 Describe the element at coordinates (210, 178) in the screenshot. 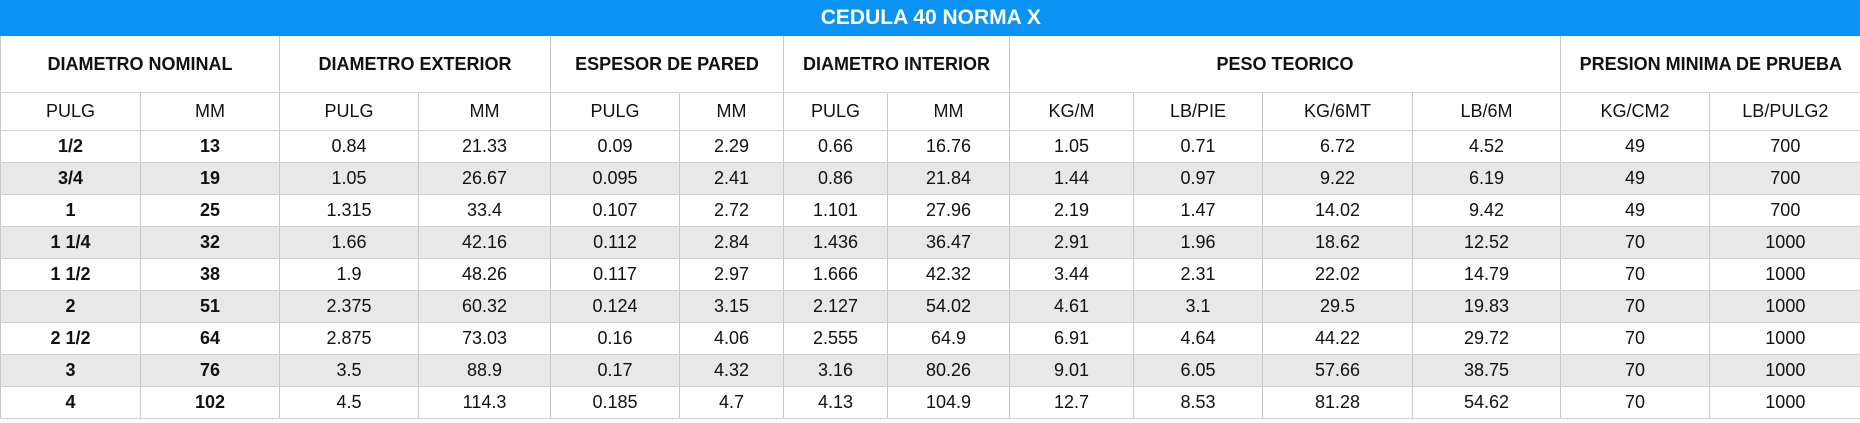

I see `data-cell: 19` at that location.